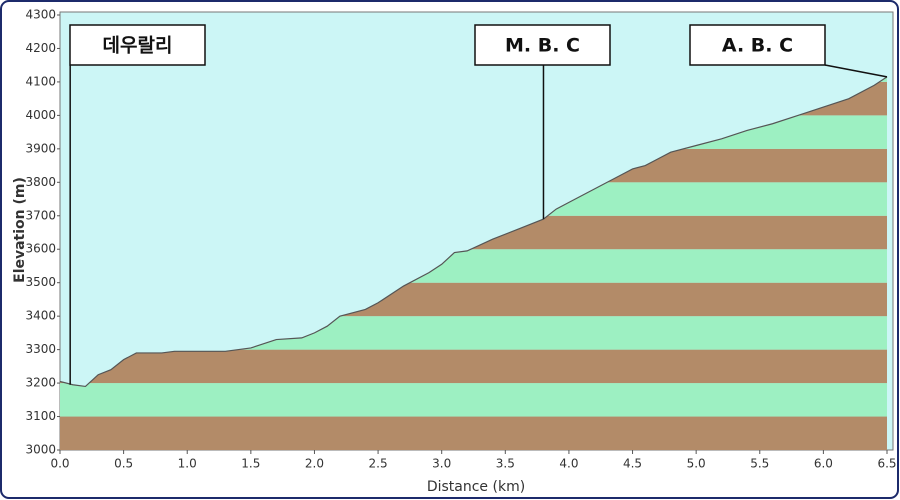 The height and width of the screenshot is (500, 900). Describe the element at coordinates (632, 464) in the screenshot. I see `x-tick-label: 4.5` at that location.